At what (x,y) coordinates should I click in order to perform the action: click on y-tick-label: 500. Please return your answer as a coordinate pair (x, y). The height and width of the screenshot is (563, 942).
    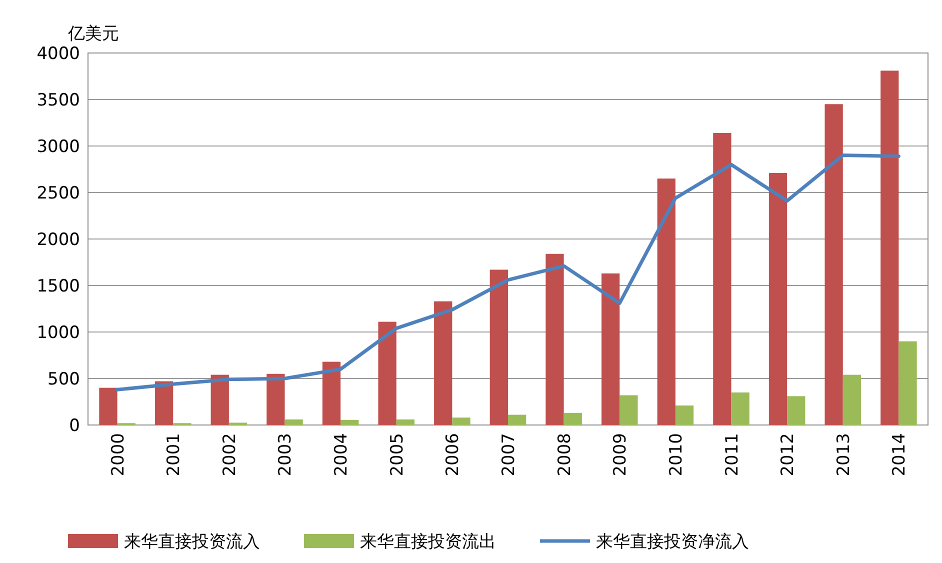
    Looking at the image, I should click on (64, 380).